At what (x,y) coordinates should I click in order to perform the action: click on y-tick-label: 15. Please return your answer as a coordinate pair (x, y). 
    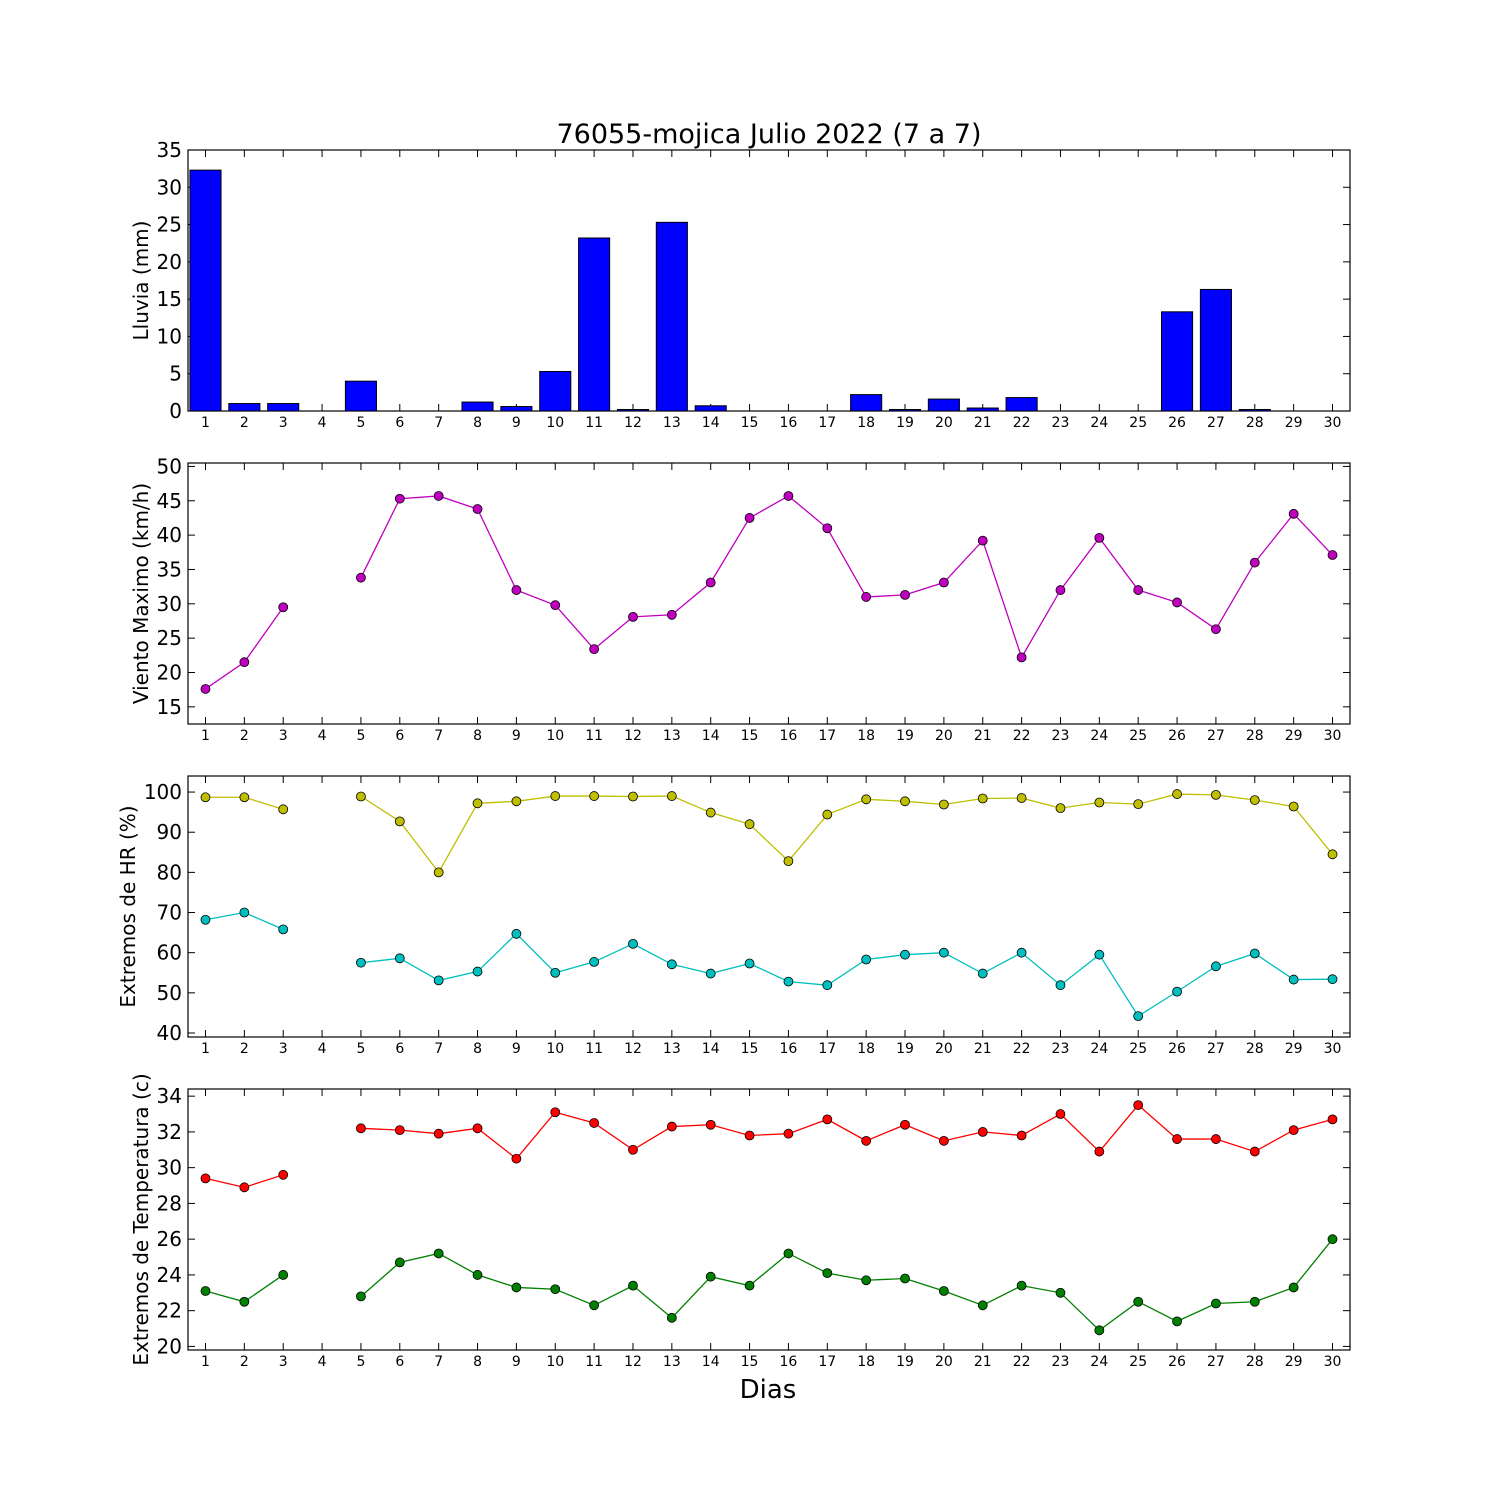
    Looking at the image, I should click on (169, 707).